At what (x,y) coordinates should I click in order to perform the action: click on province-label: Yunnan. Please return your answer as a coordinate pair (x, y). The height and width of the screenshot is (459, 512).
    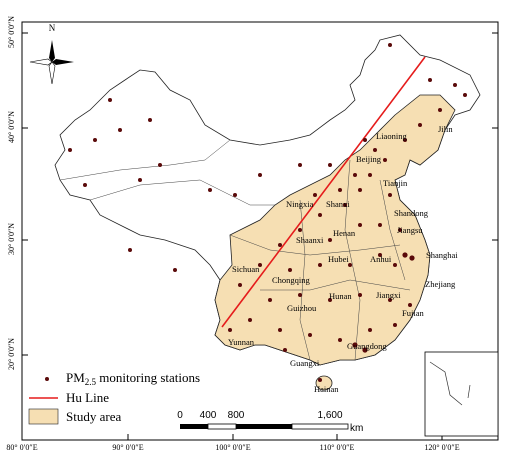
    Looking at the image, I should click on (241, 342).